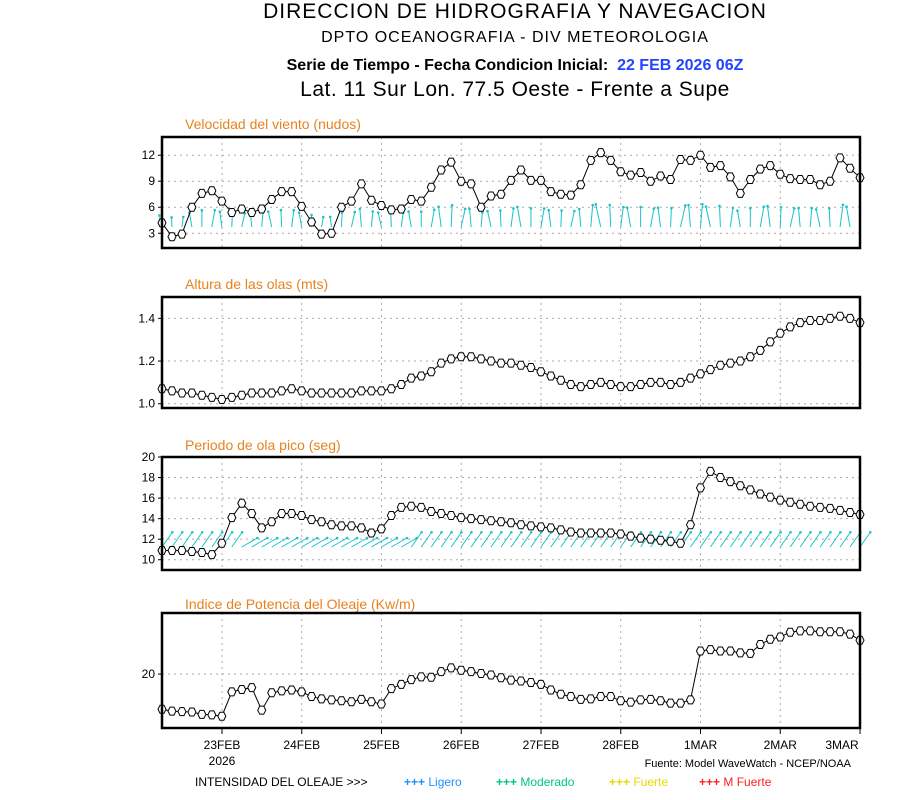 This screenshot has width=900, height=800. What do you see at coordinates (151, 233) in the screenshot?
I see `y-tick-label: 3` at bounding box center [151, 233].